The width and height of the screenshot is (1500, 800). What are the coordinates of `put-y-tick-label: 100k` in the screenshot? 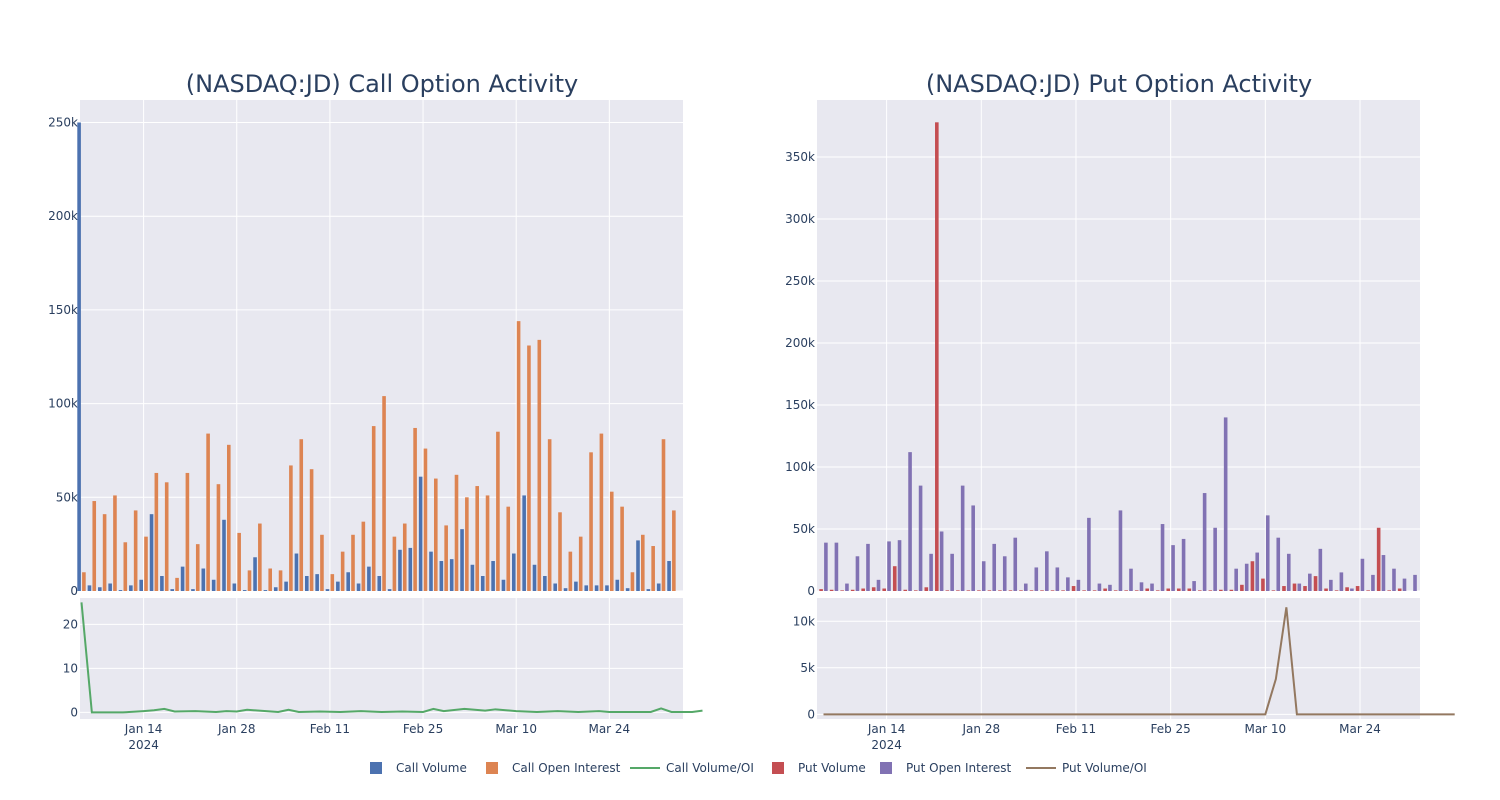 It's located at (800, 467).